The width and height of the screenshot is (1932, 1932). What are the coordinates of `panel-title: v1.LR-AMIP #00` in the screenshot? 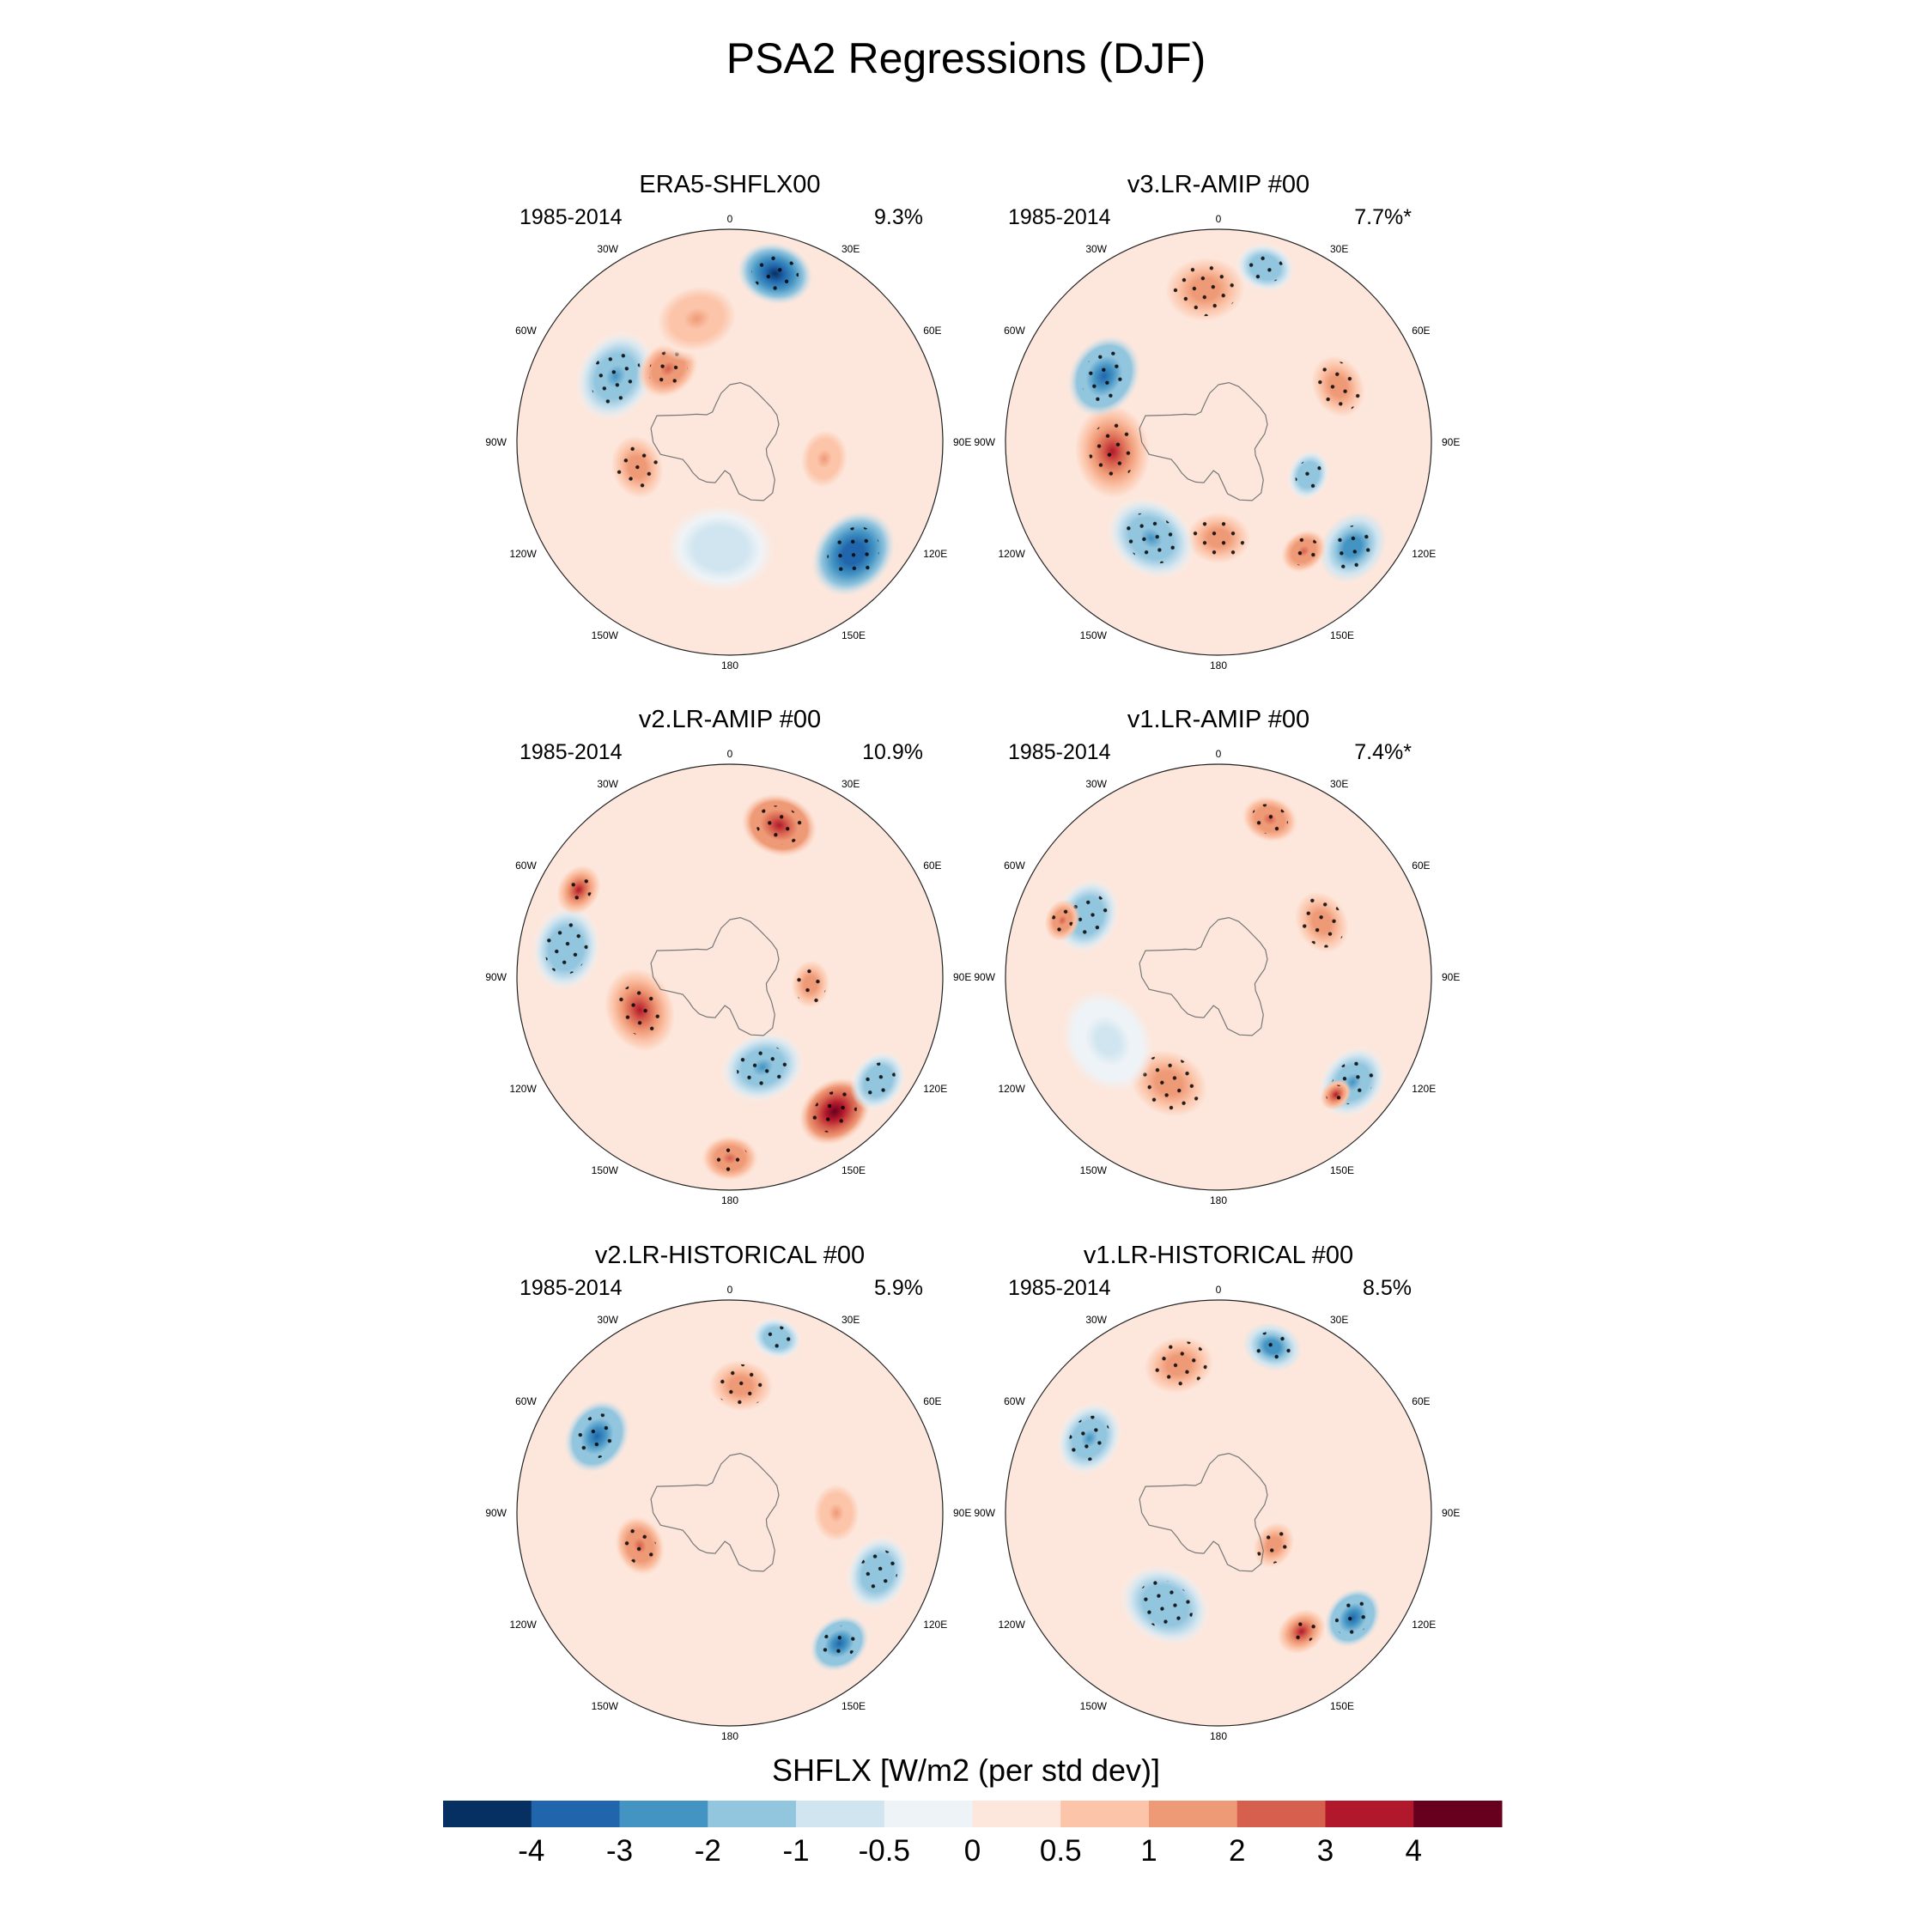 It's located at (1218, 719).